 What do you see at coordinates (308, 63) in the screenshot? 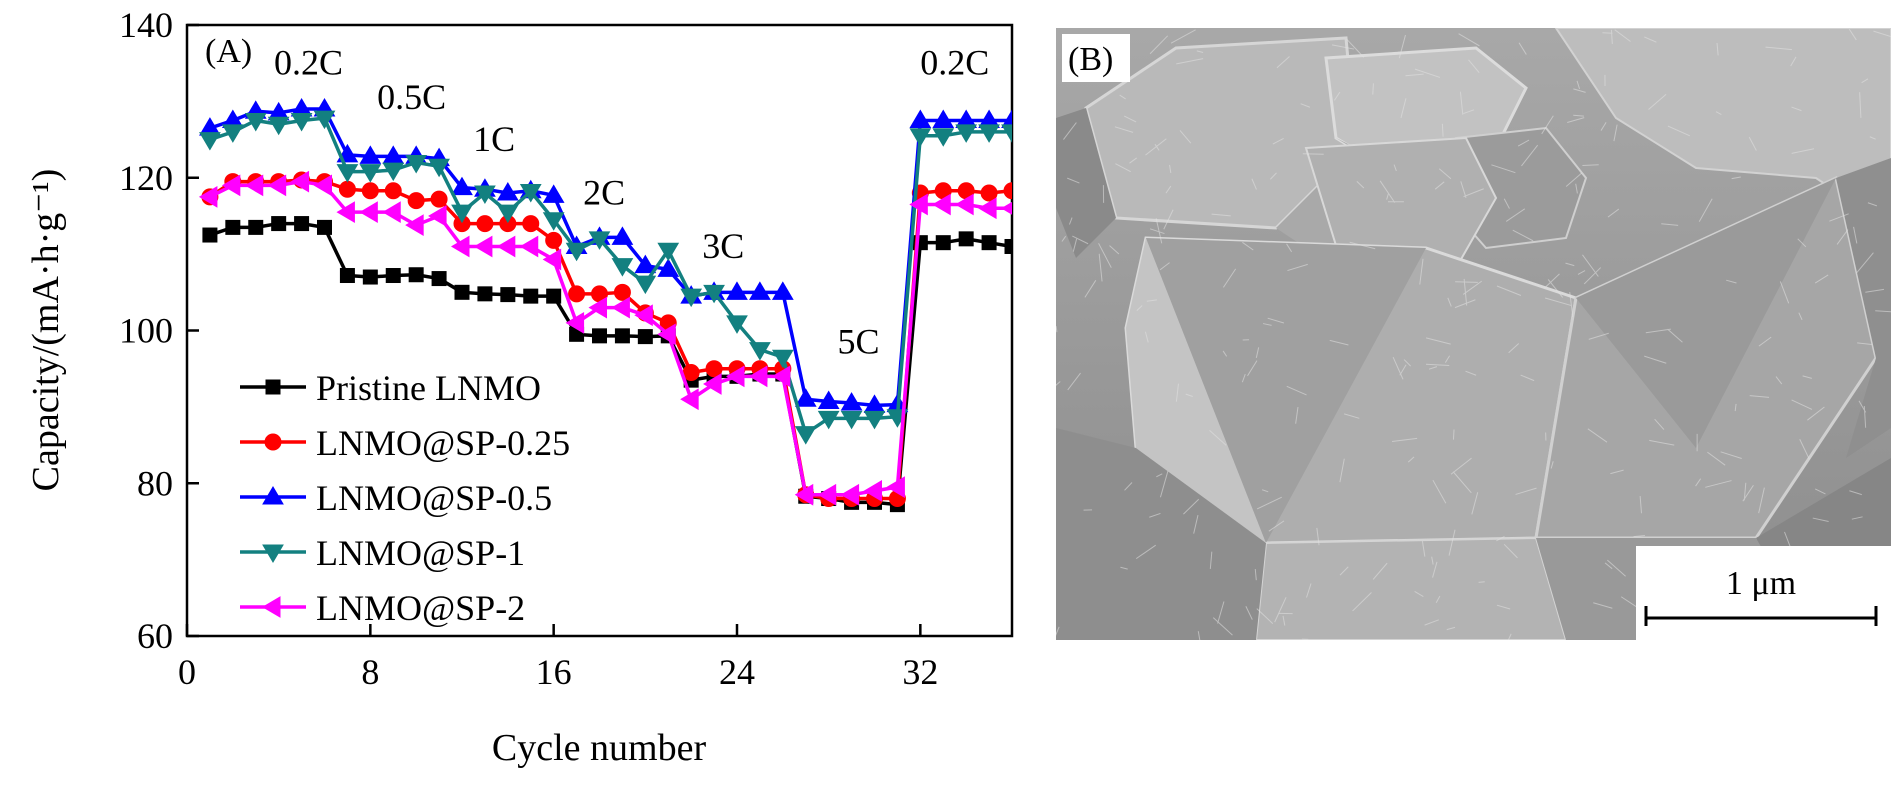
I see `rate-label: 0.2C` at bounding box center [308, 63].